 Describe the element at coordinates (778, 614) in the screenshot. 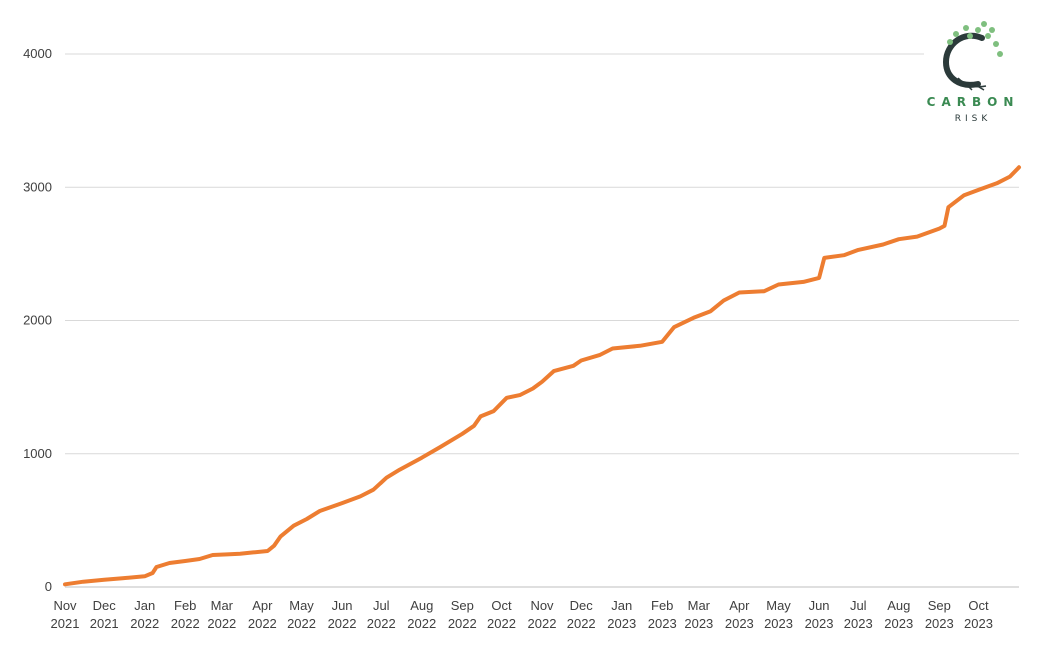

I see `x-tick-label: May 2023` at that location.